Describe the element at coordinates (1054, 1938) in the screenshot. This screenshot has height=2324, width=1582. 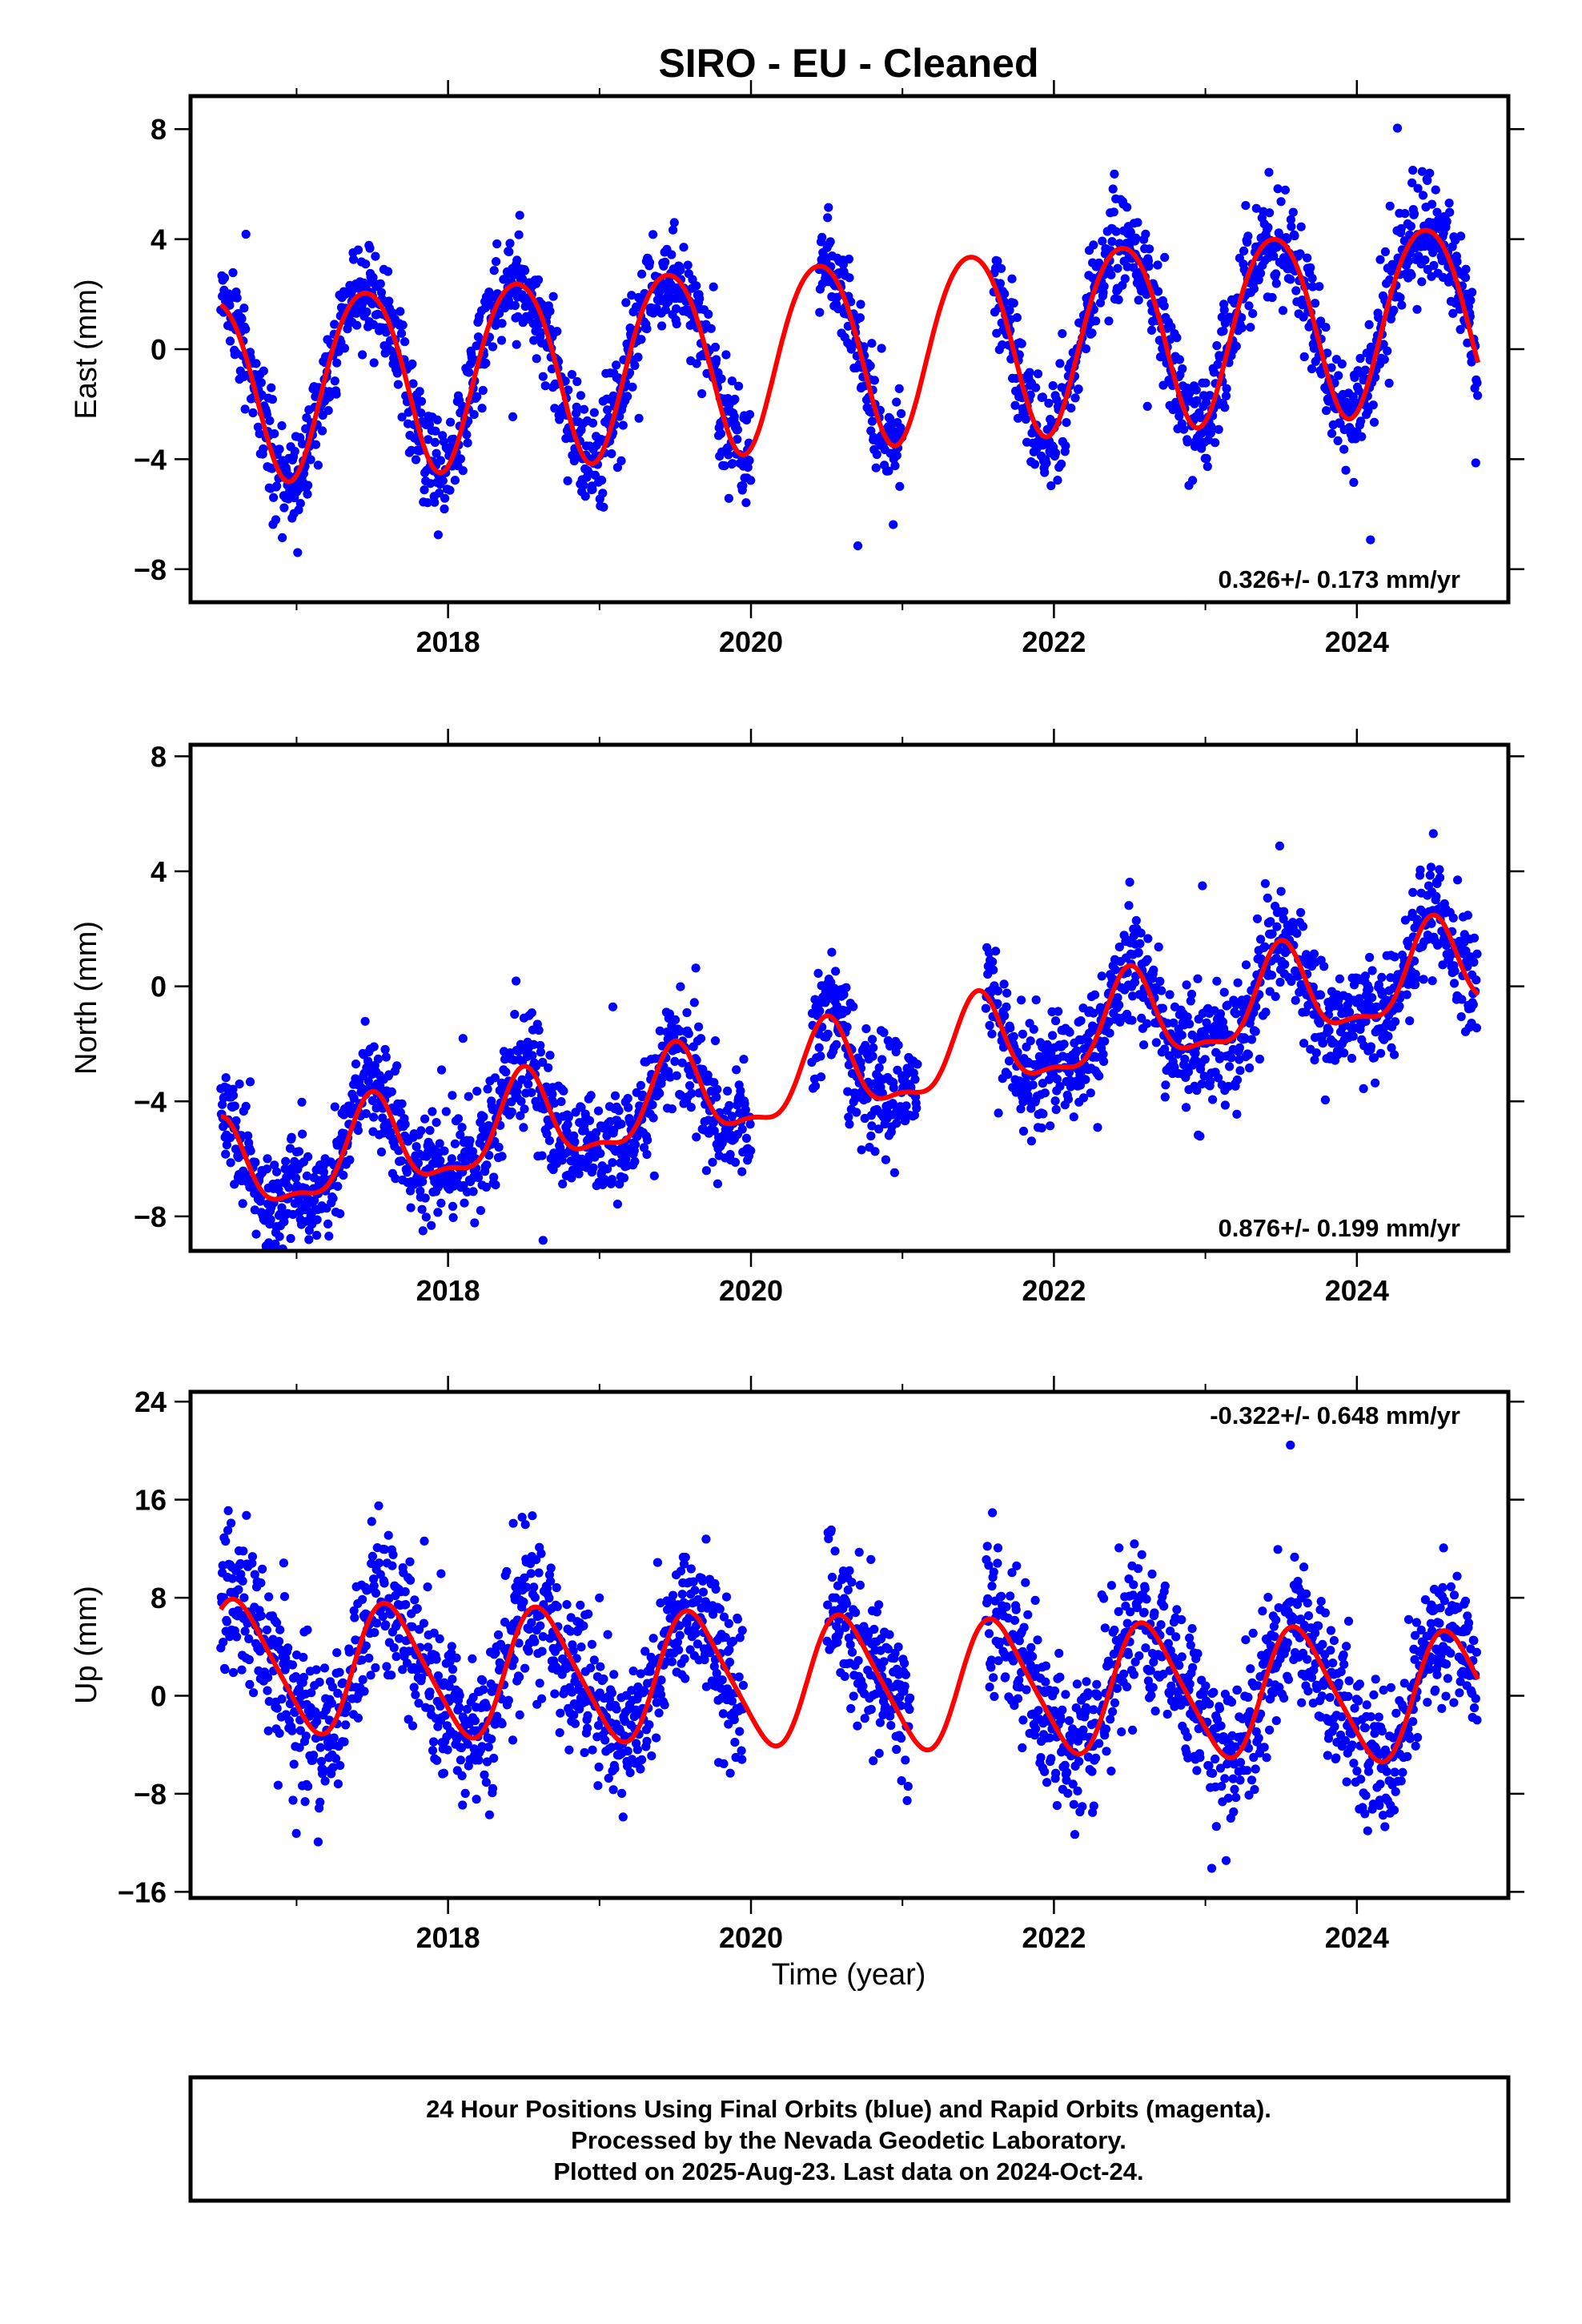
I see `up-x-tick-label: 2022` at that location.